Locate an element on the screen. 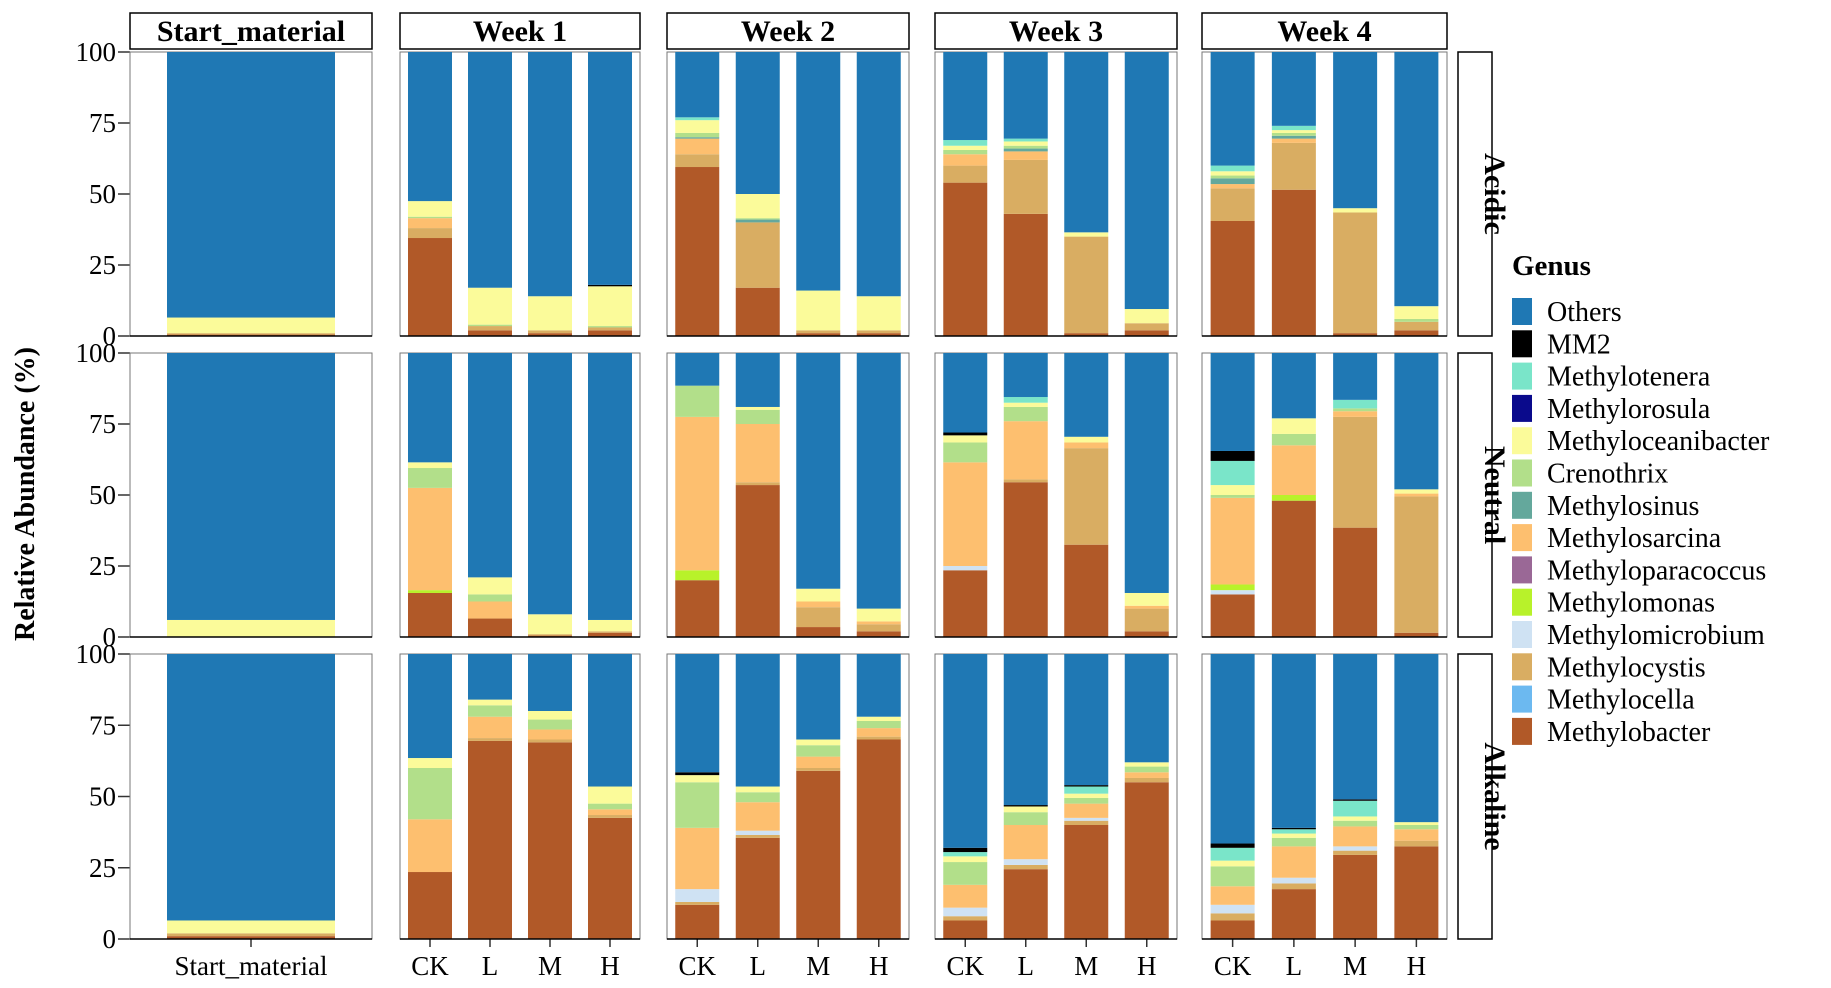 The height and width of the screenshot is (988, 1831). bar-segment-acidic-week-3-l-methylocystis is located at coordinates (1025, 186).